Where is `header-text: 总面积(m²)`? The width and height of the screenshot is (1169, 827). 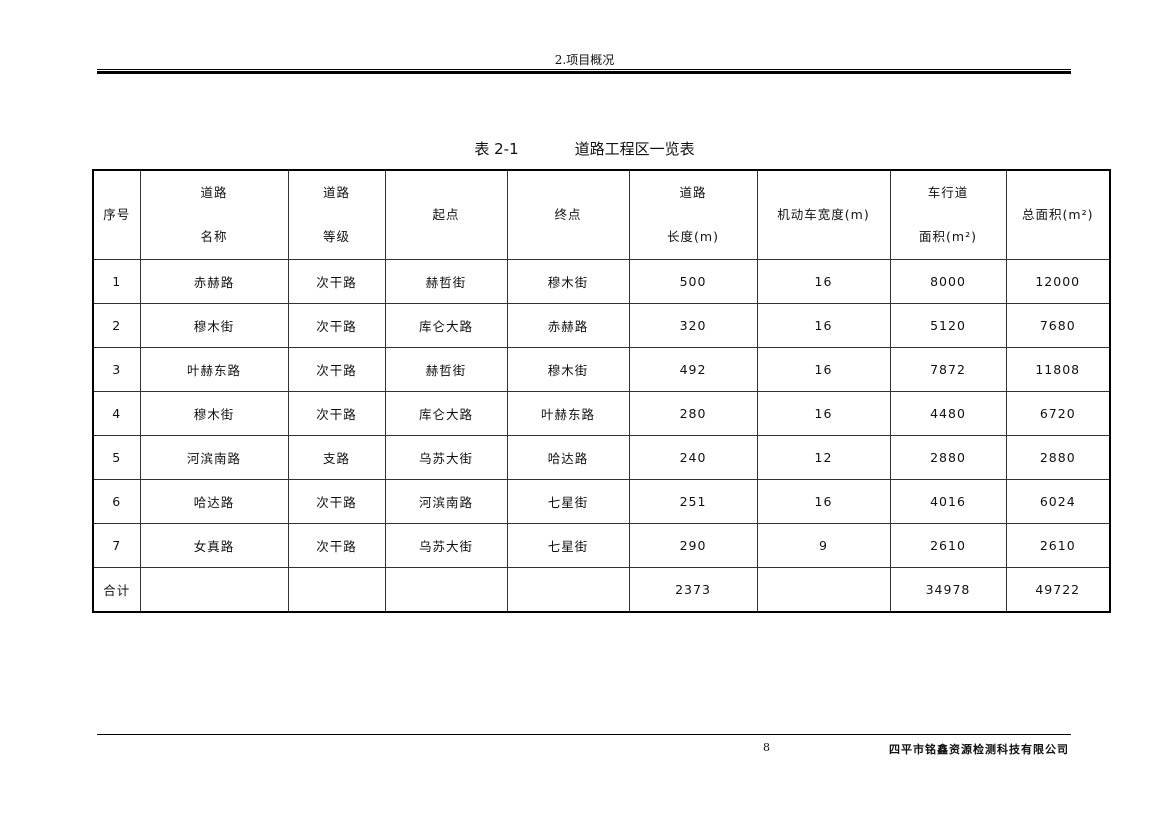
header-text: 总面积(m²) is located at coordinates (1058, 214).